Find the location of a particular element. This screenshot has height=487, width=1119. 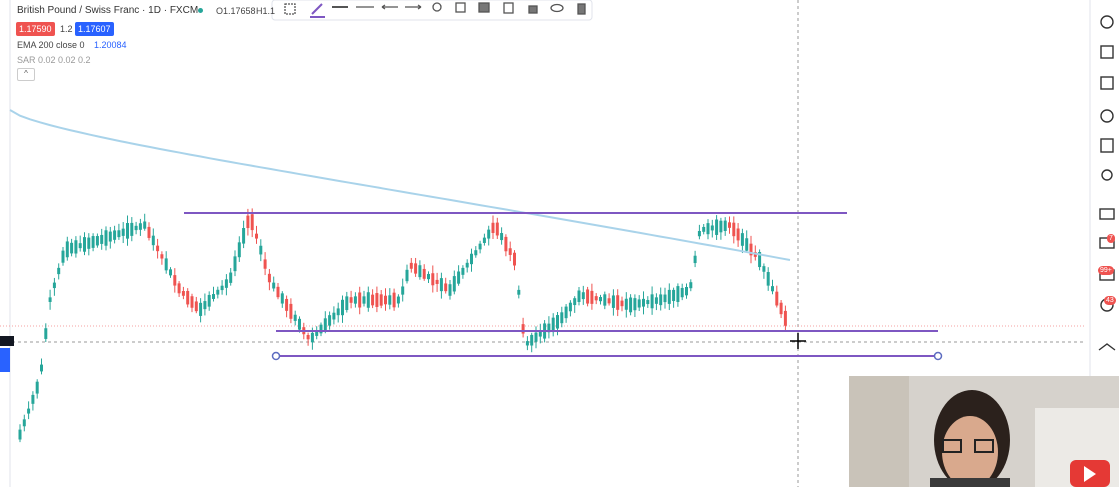

ohlc-open: O1.17658 is located at coordinates (236, 11).